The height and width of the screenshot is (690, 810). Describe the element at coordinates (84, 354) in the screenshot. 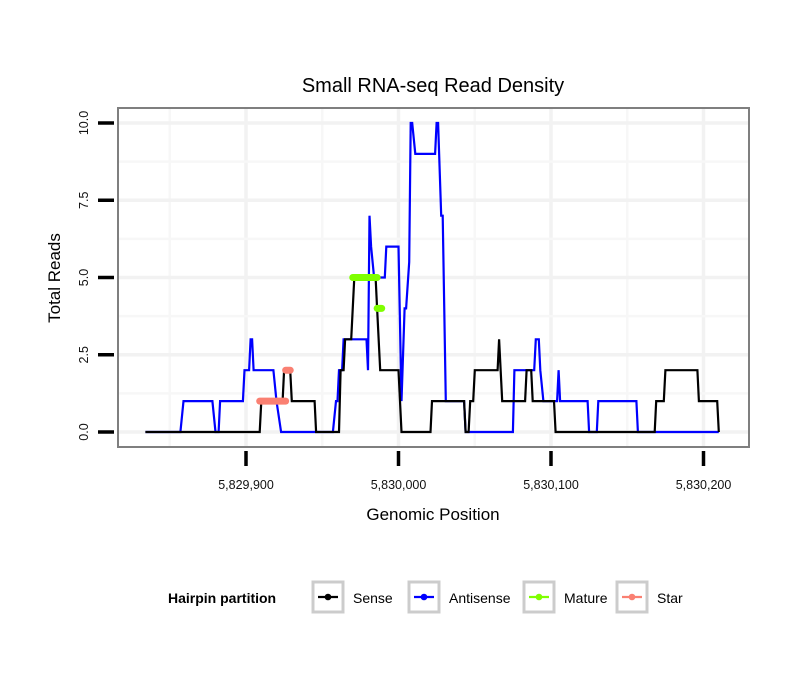

I see `y-tick-label: 2.5` at that location.